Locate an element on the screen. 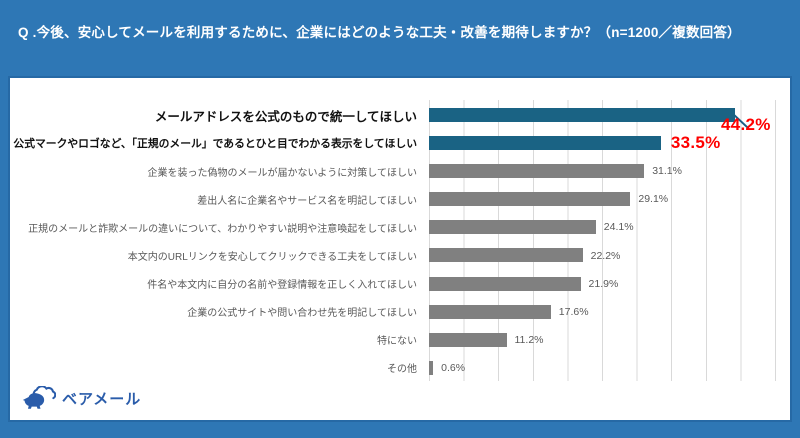 This screenshot has width=800, height=438. bearmail-logo: ベアメール is located at coordinates (81, 398).